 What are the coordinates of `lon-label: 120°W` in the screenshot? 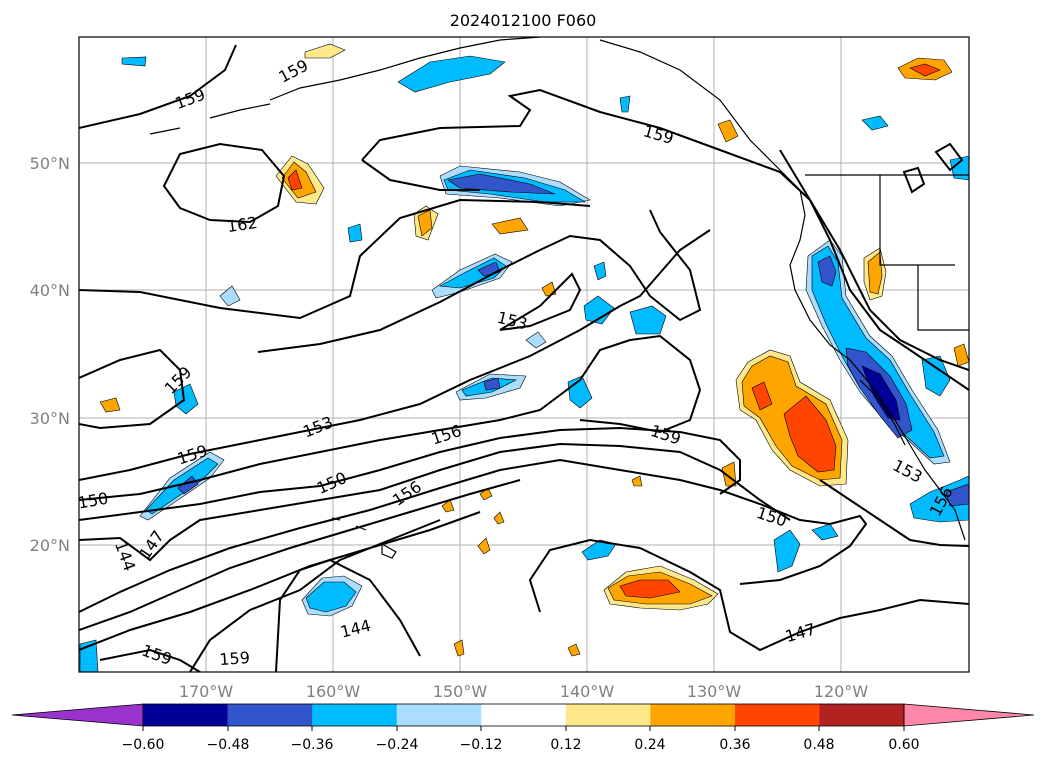 It's located at (841, 691).